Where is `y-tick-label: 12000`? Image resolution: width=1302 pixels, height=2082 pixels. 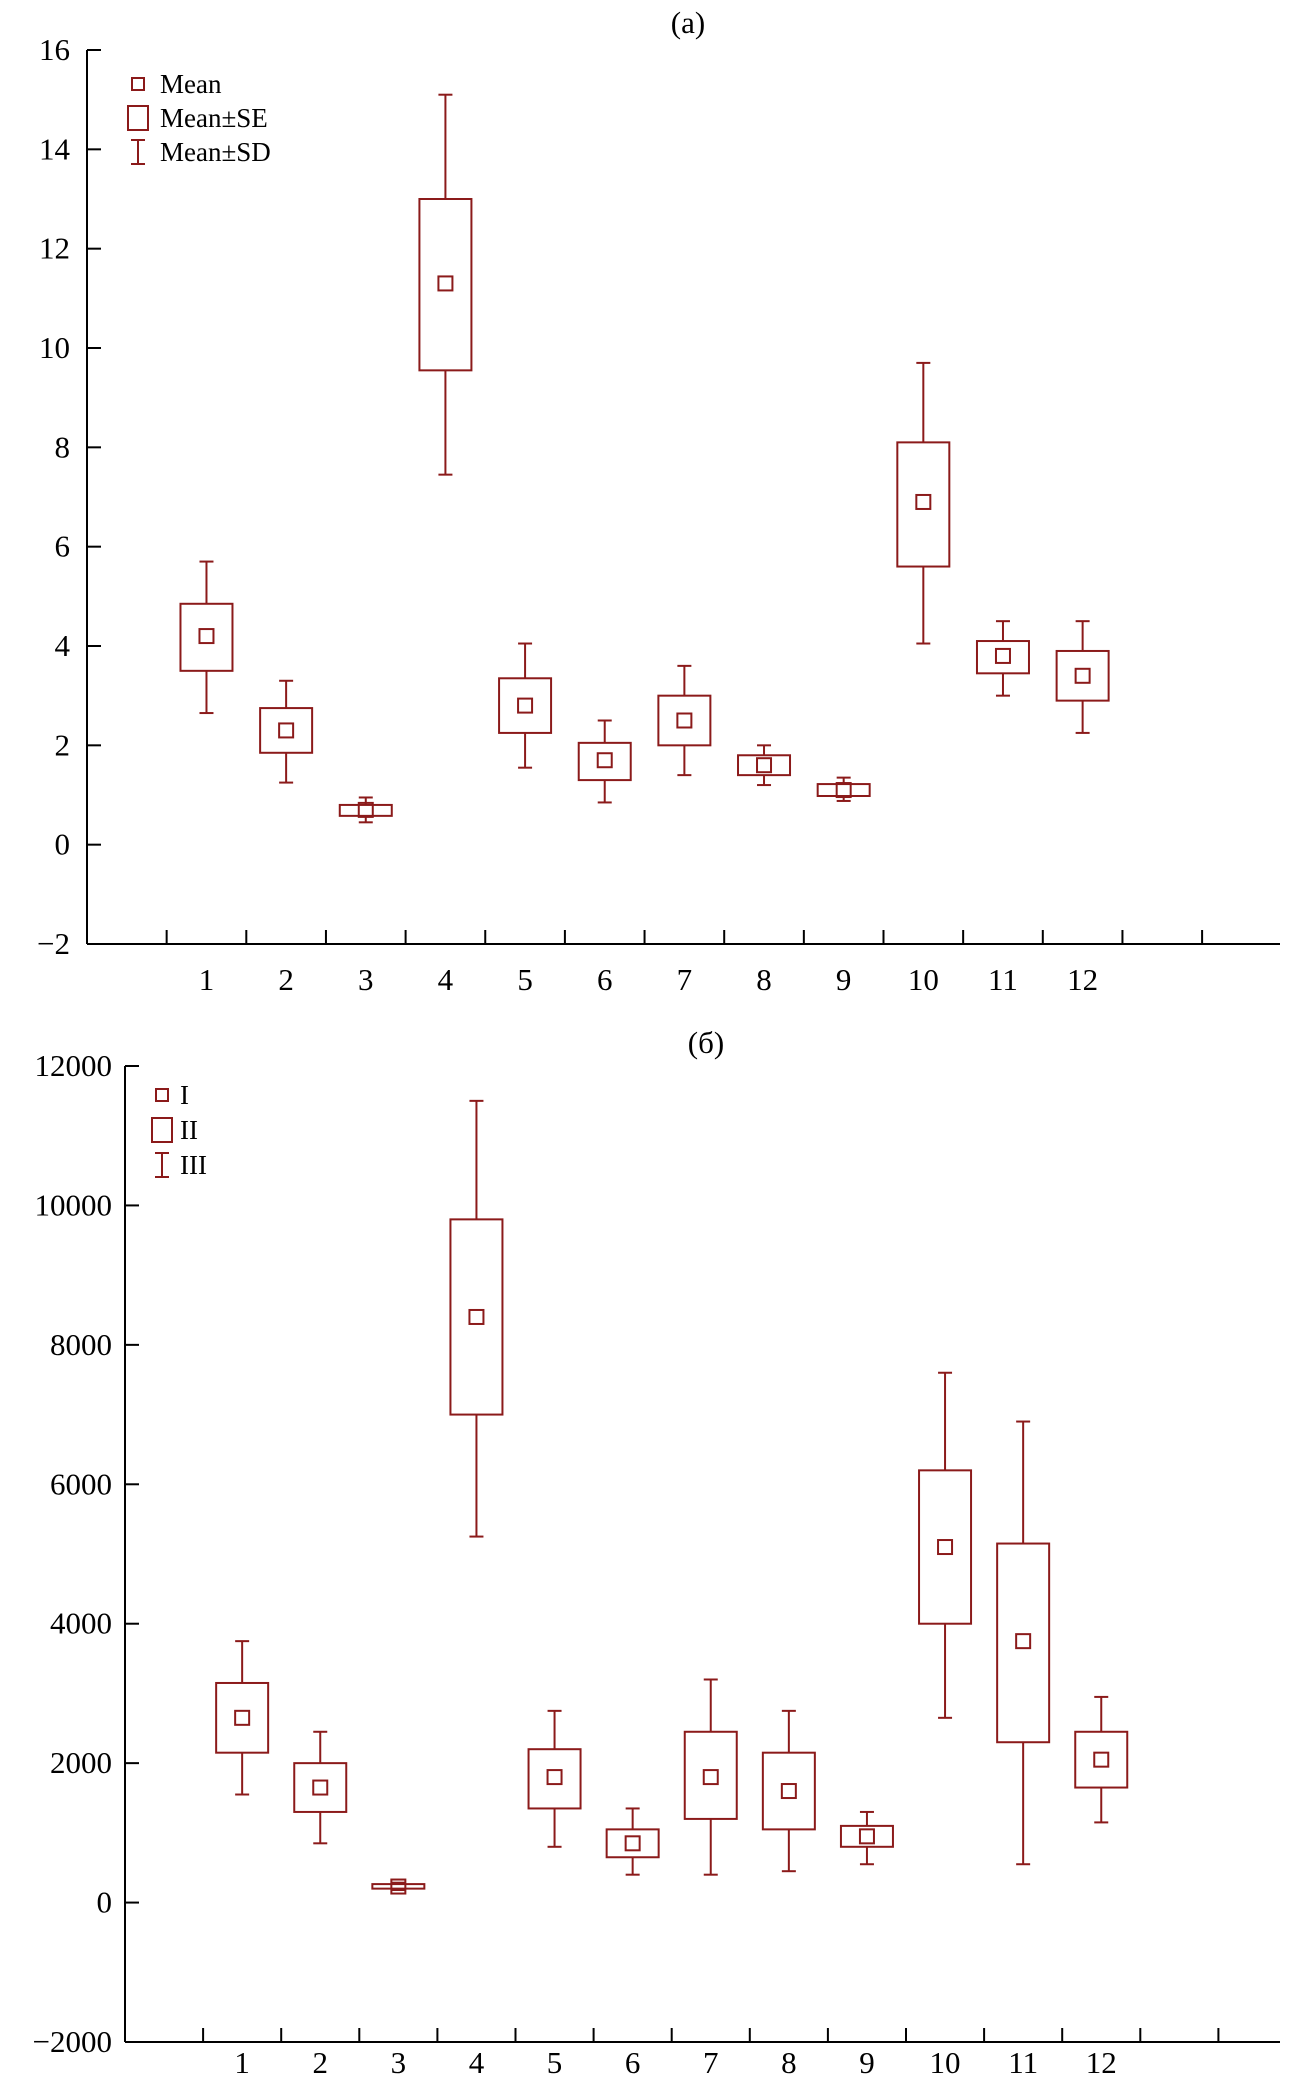
y-tick-label: 12000 is located at coordinates (74, 1065).